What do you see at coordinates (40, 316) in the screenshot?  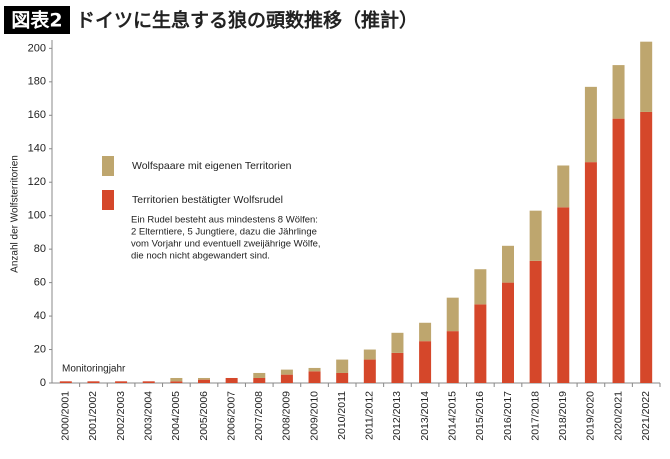 I see `y-tick-label: 40` at bounding box center [40, 316].